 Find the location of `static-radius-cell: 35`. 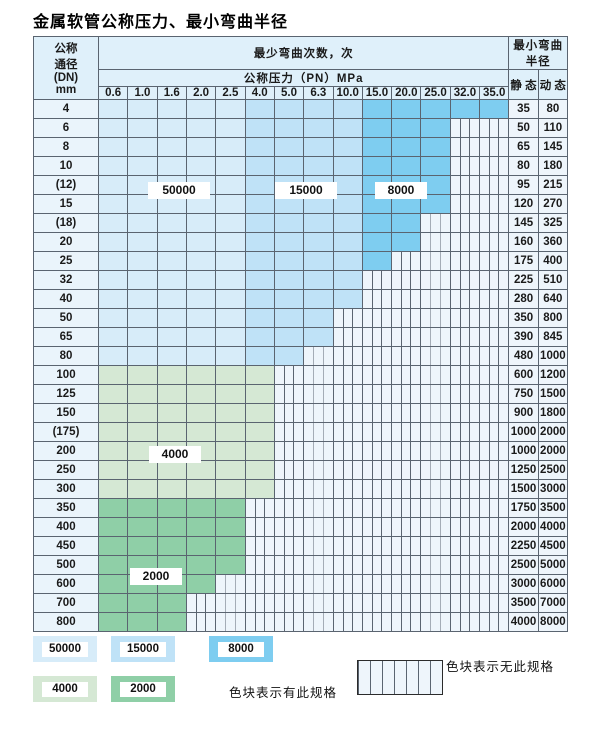

static-radius-cell: 35 is located at coordinates (523, 109).